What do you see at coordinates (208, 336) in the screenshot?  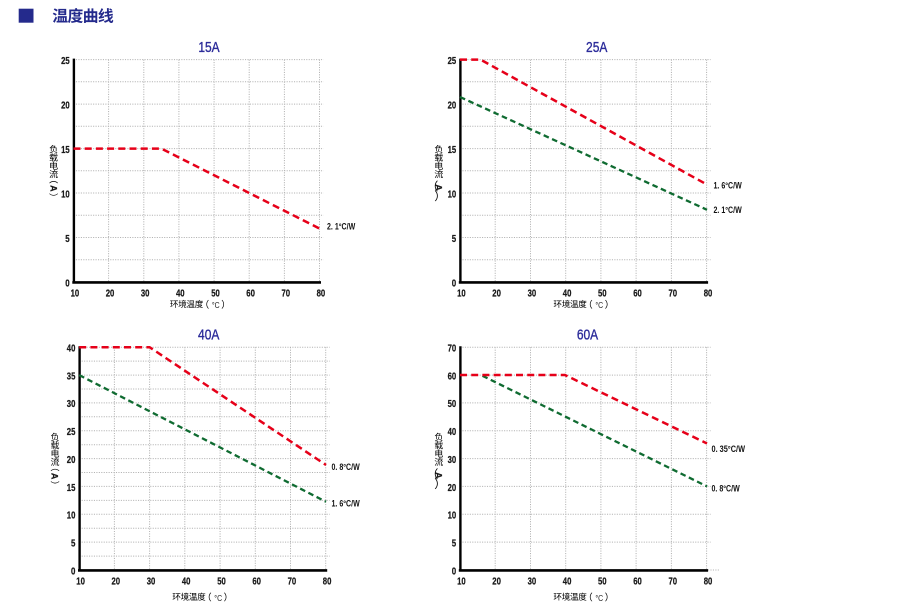 I see `svg-text: 40A` at bounding box center [208, 336].